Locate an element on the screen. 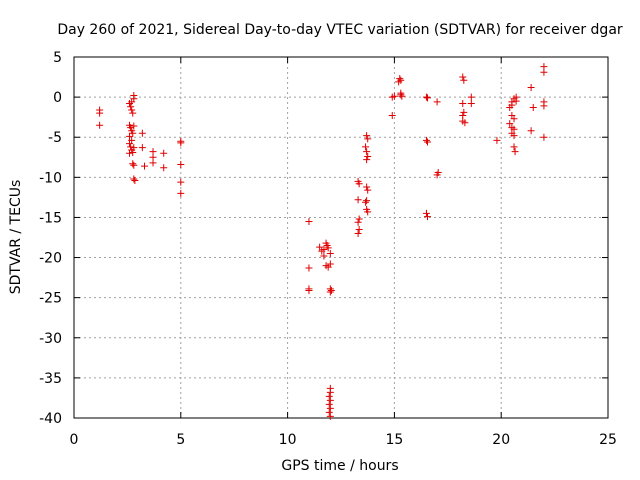 The width and height of the screenshot is (640, 480). y-tick-label: -20 is located at coordinates (50, 259).